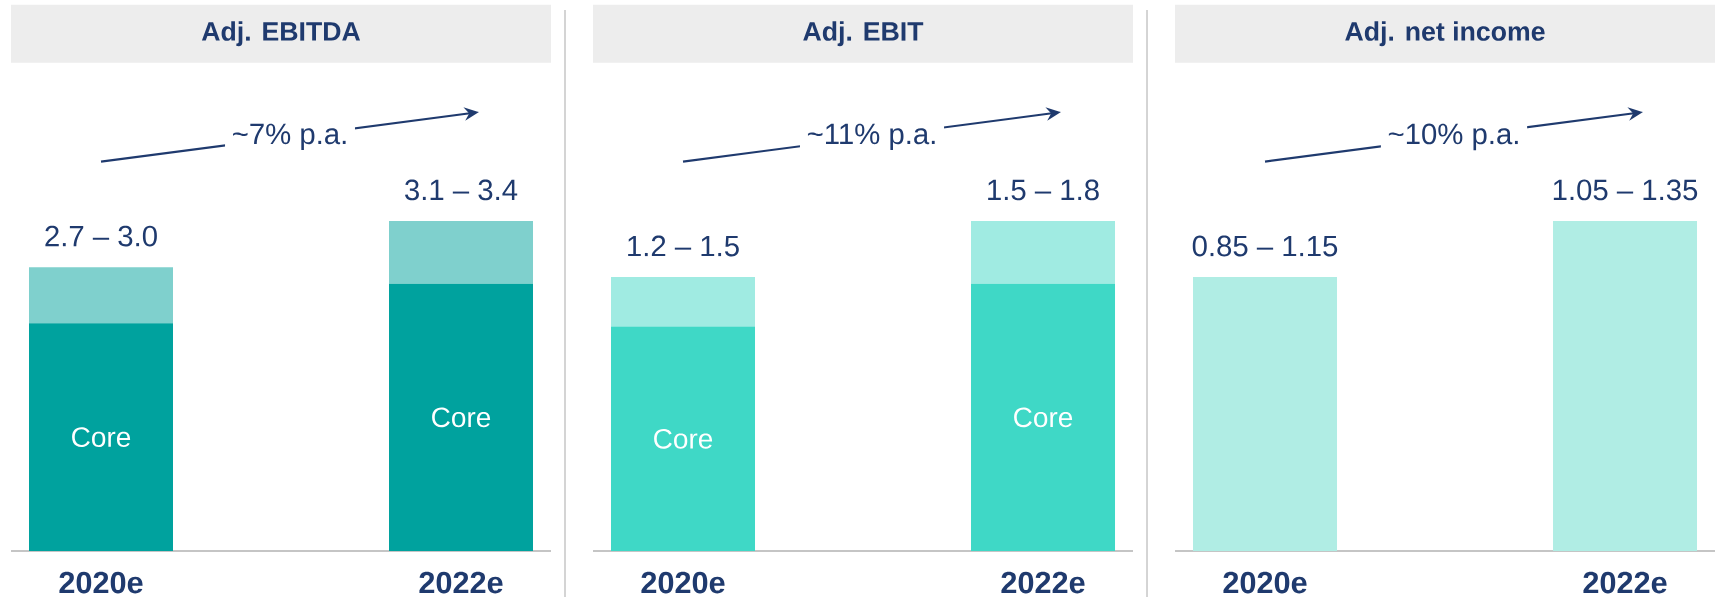 The width and height of the screenshot is (1721, 607). Describe the element at coordinates (1043, 190) in the screenshot. I see `total-label: 1.5 – 1.8` at that location.